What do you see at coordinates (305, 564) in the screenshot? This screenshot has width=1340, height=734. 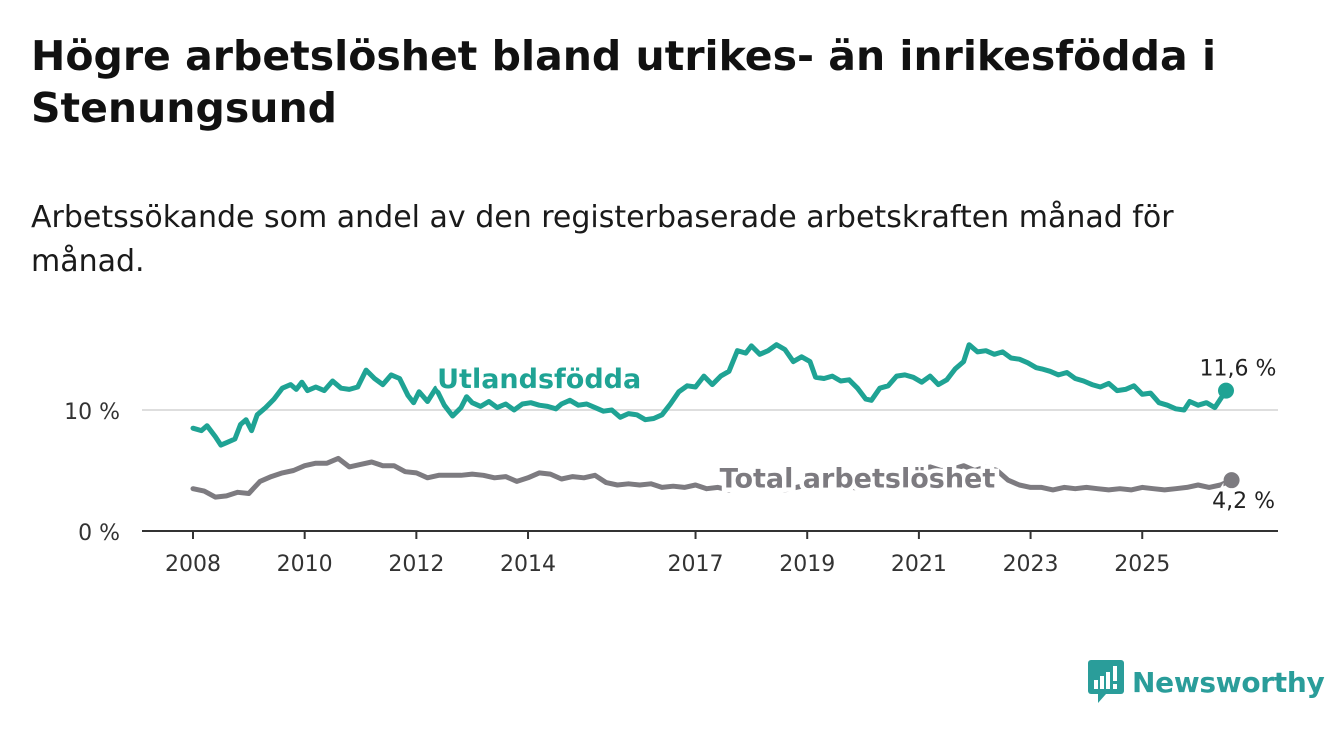 I see `x-tick-label: 2010` at bounding box center [305, 564].